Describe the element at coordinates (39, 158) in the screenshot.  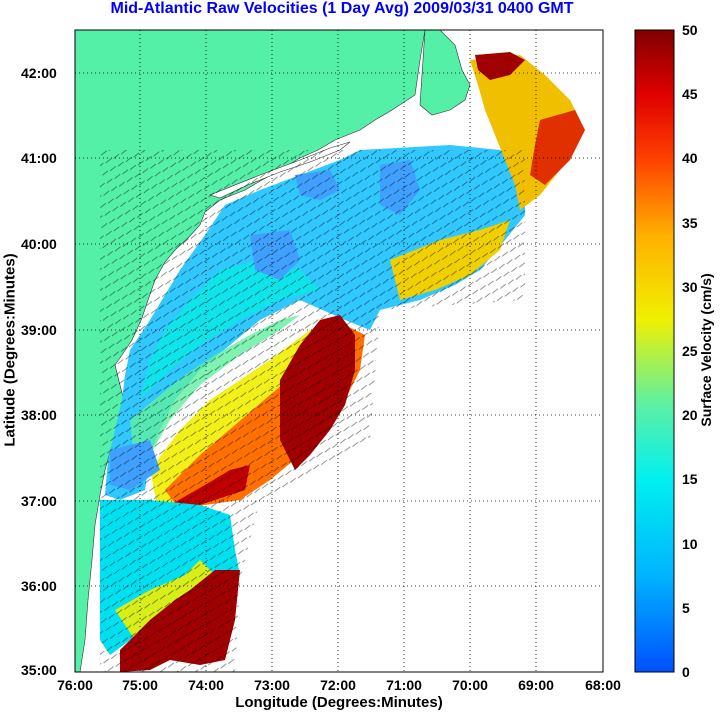
I see `y-tick-label: 41:00` at that location.